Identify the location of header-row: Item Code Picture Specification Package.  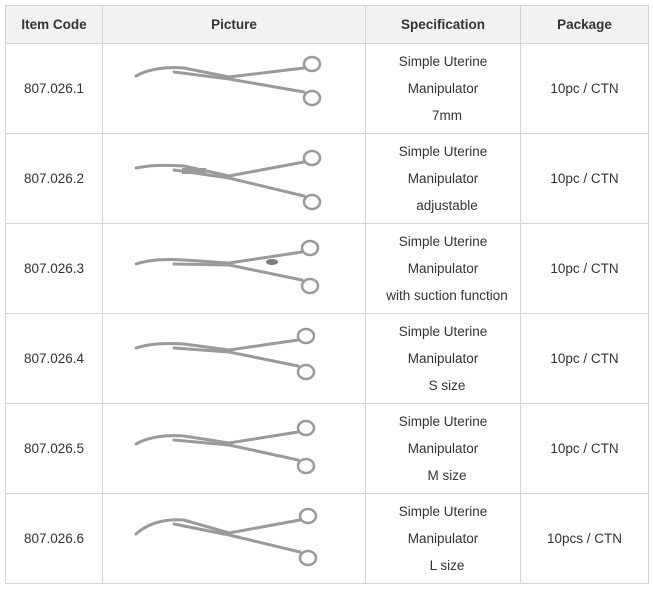
(327, 24).